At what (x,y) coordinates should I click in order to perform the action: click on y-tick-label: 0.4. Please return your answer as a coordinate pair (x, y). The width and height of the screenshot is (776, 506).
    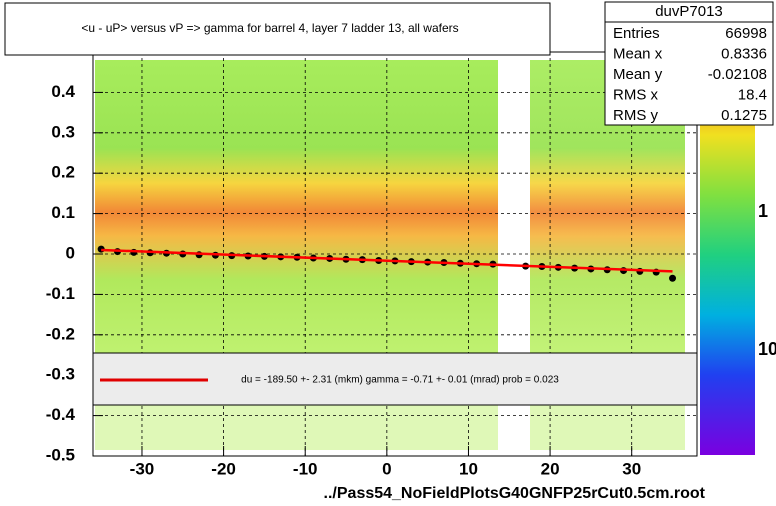
    Looking at the image, I should click on (63, 91).